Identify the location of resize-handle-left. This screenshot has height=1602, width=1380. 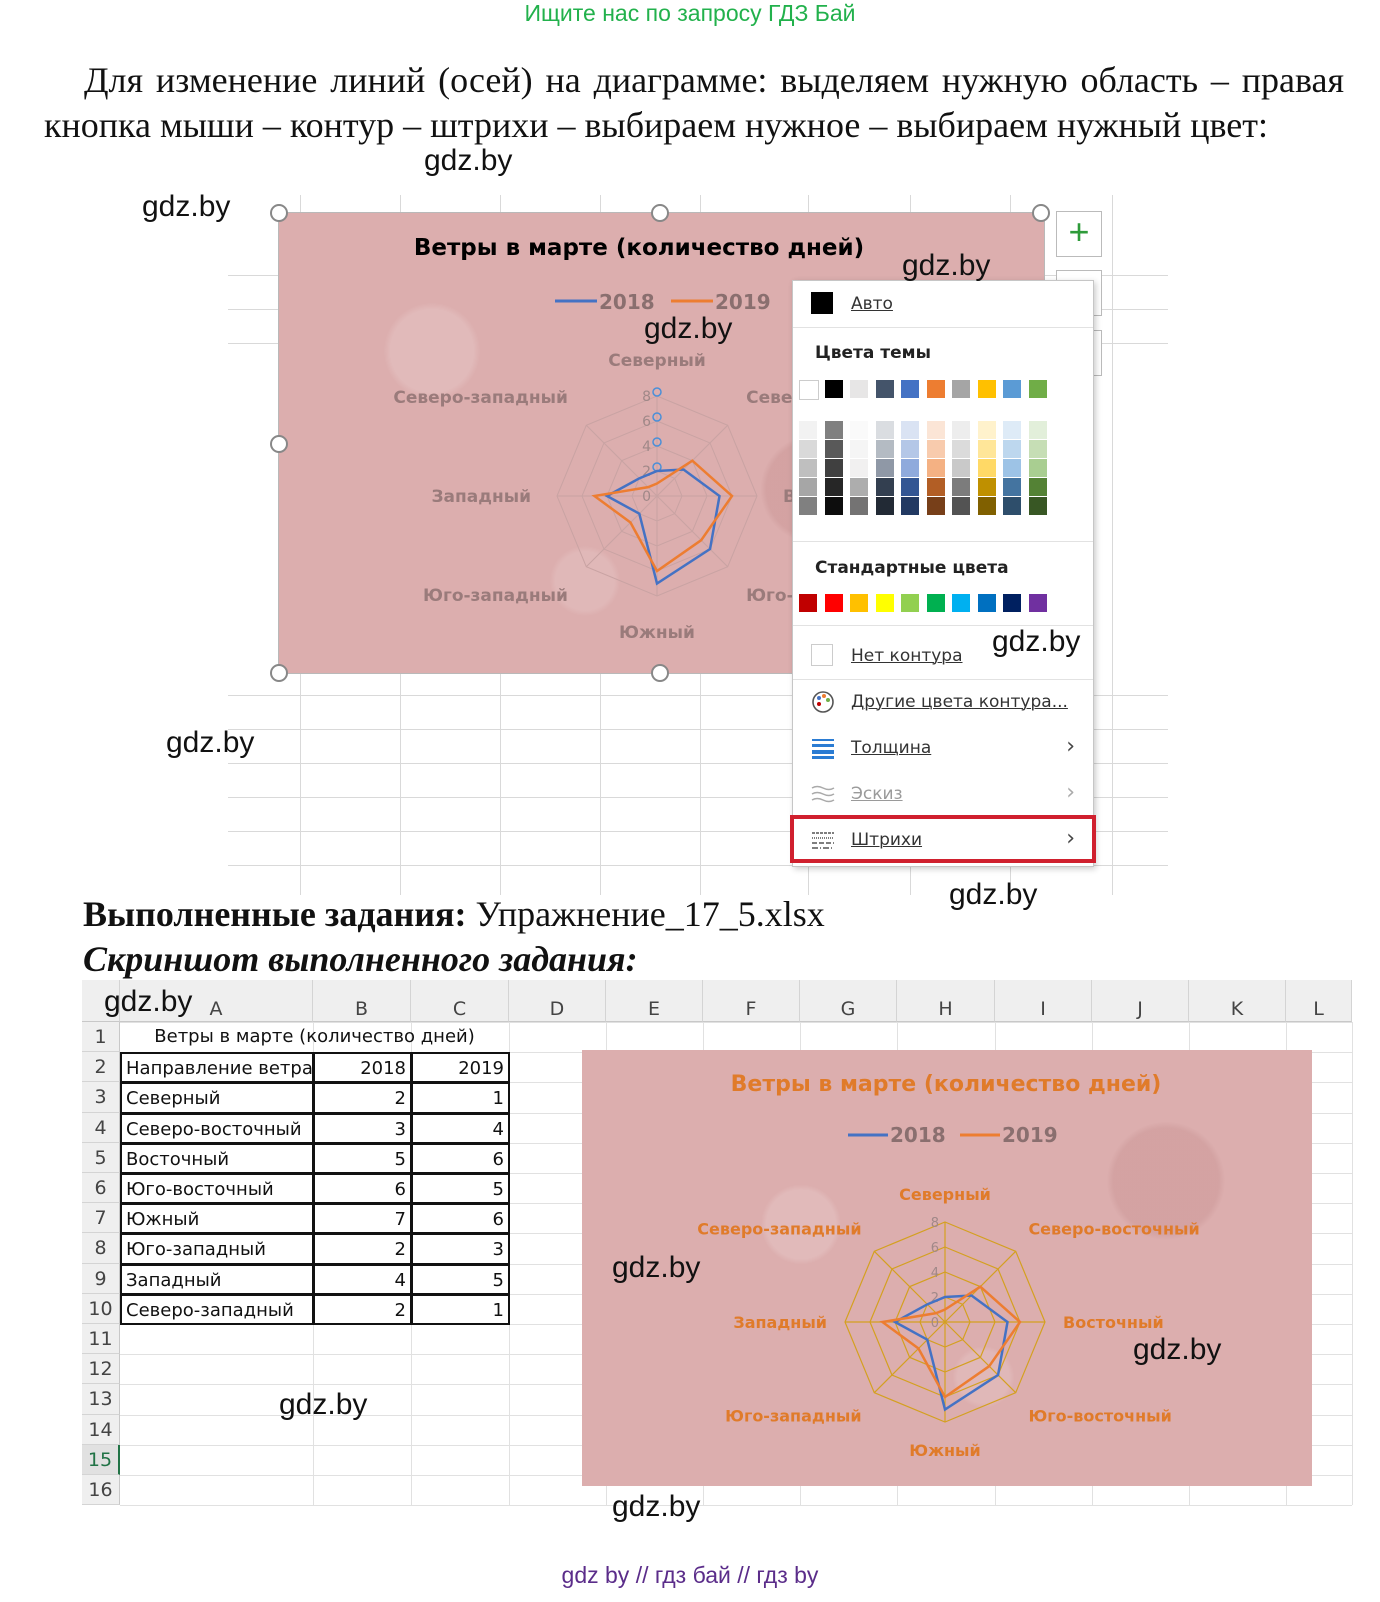
(279, 444).